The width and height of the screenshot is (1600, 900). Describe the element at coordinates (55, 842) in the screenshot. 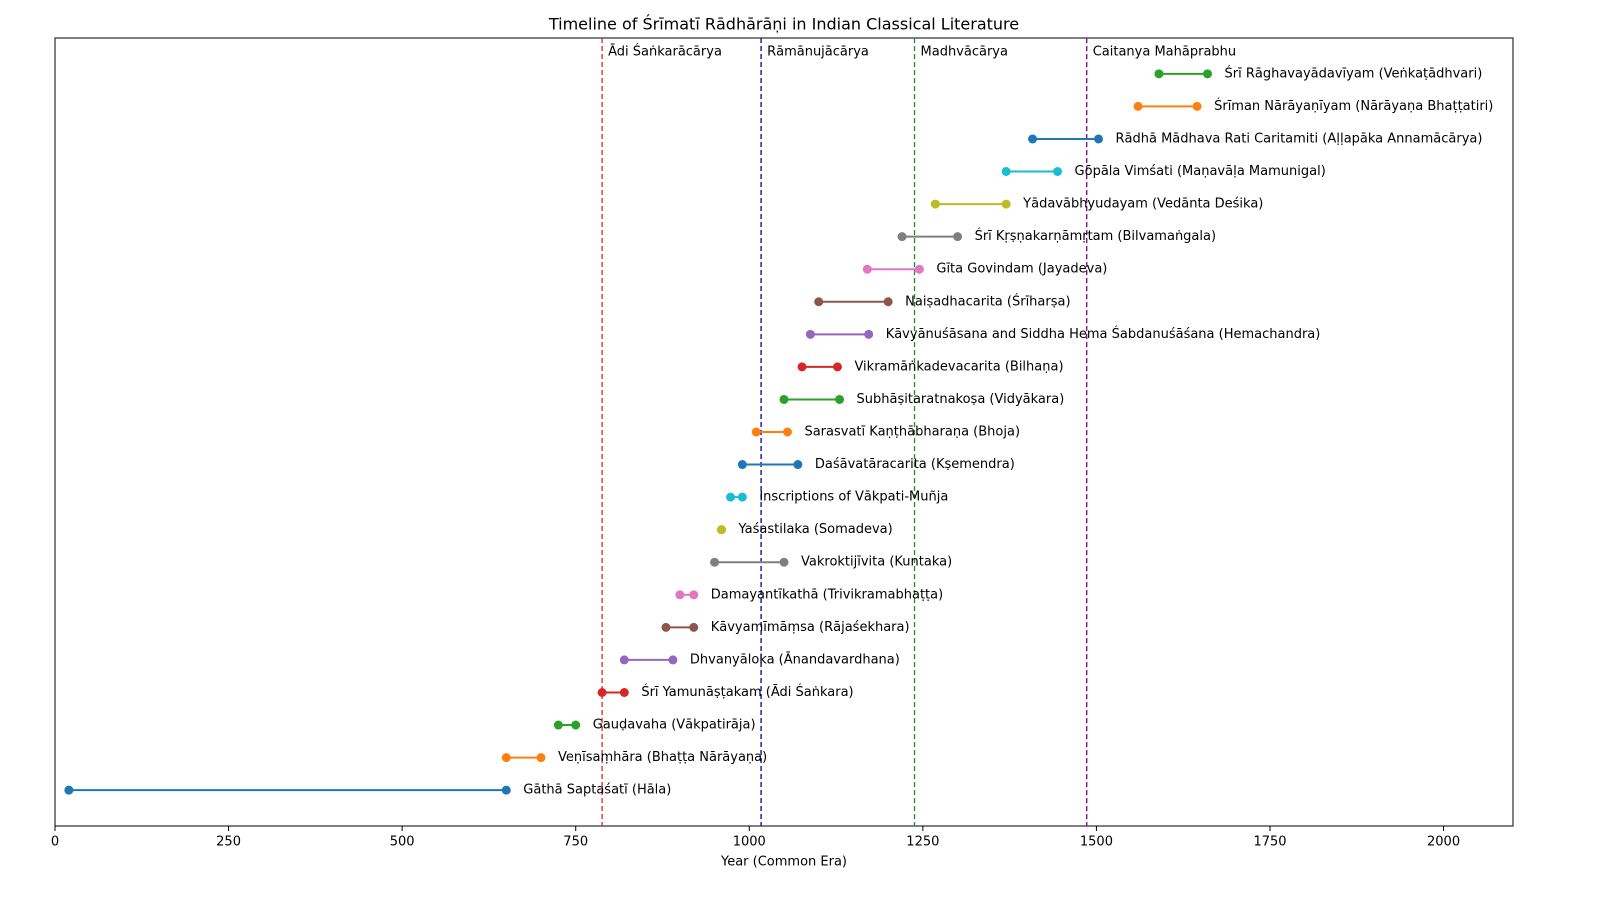

I see `x-tick-label: 0` at that location.